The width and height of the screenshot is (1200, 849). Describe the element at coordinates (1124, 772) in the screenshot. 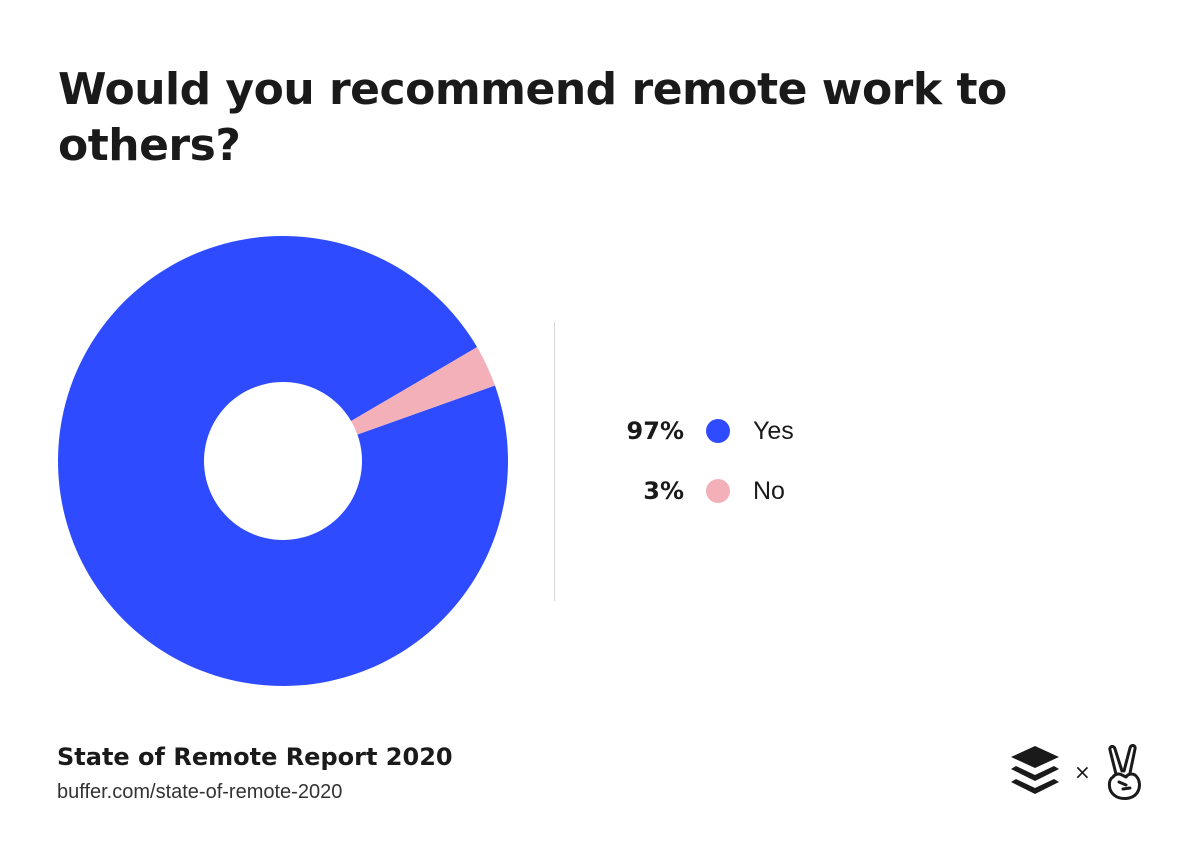

I see `peace-hand-icon` at that location.